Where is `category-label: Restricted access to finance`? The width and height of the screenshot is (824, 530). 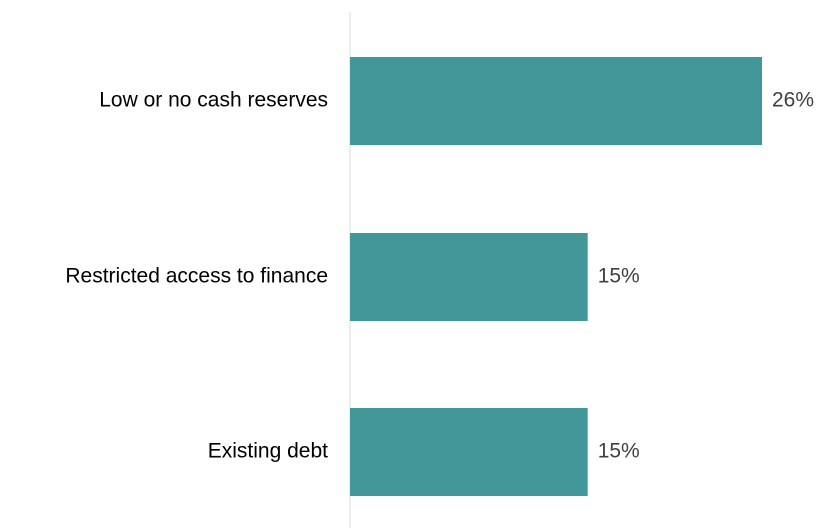
category-label: Restricted access to finance is located at coordinates (196, 276).